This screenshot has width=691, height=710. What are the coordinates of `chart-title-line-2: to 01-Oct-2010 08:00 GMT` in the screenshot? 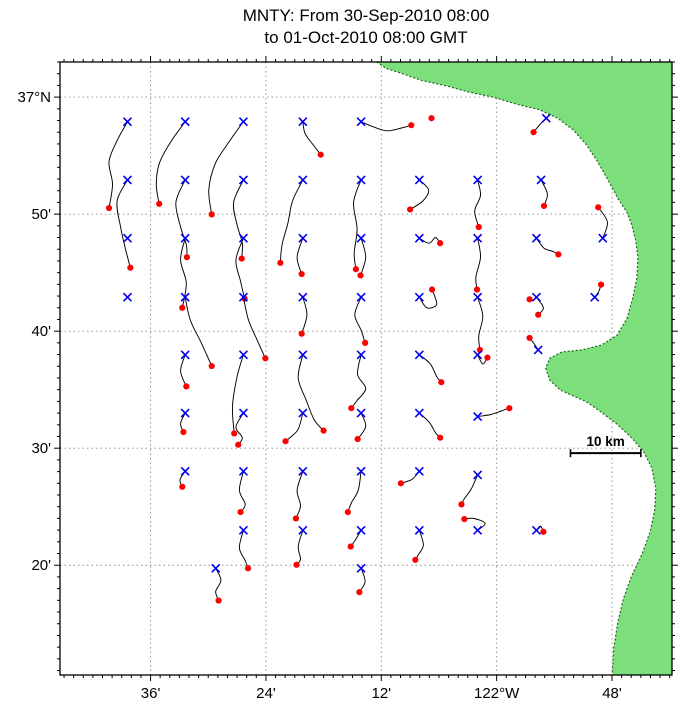 It's located at (366, 37).